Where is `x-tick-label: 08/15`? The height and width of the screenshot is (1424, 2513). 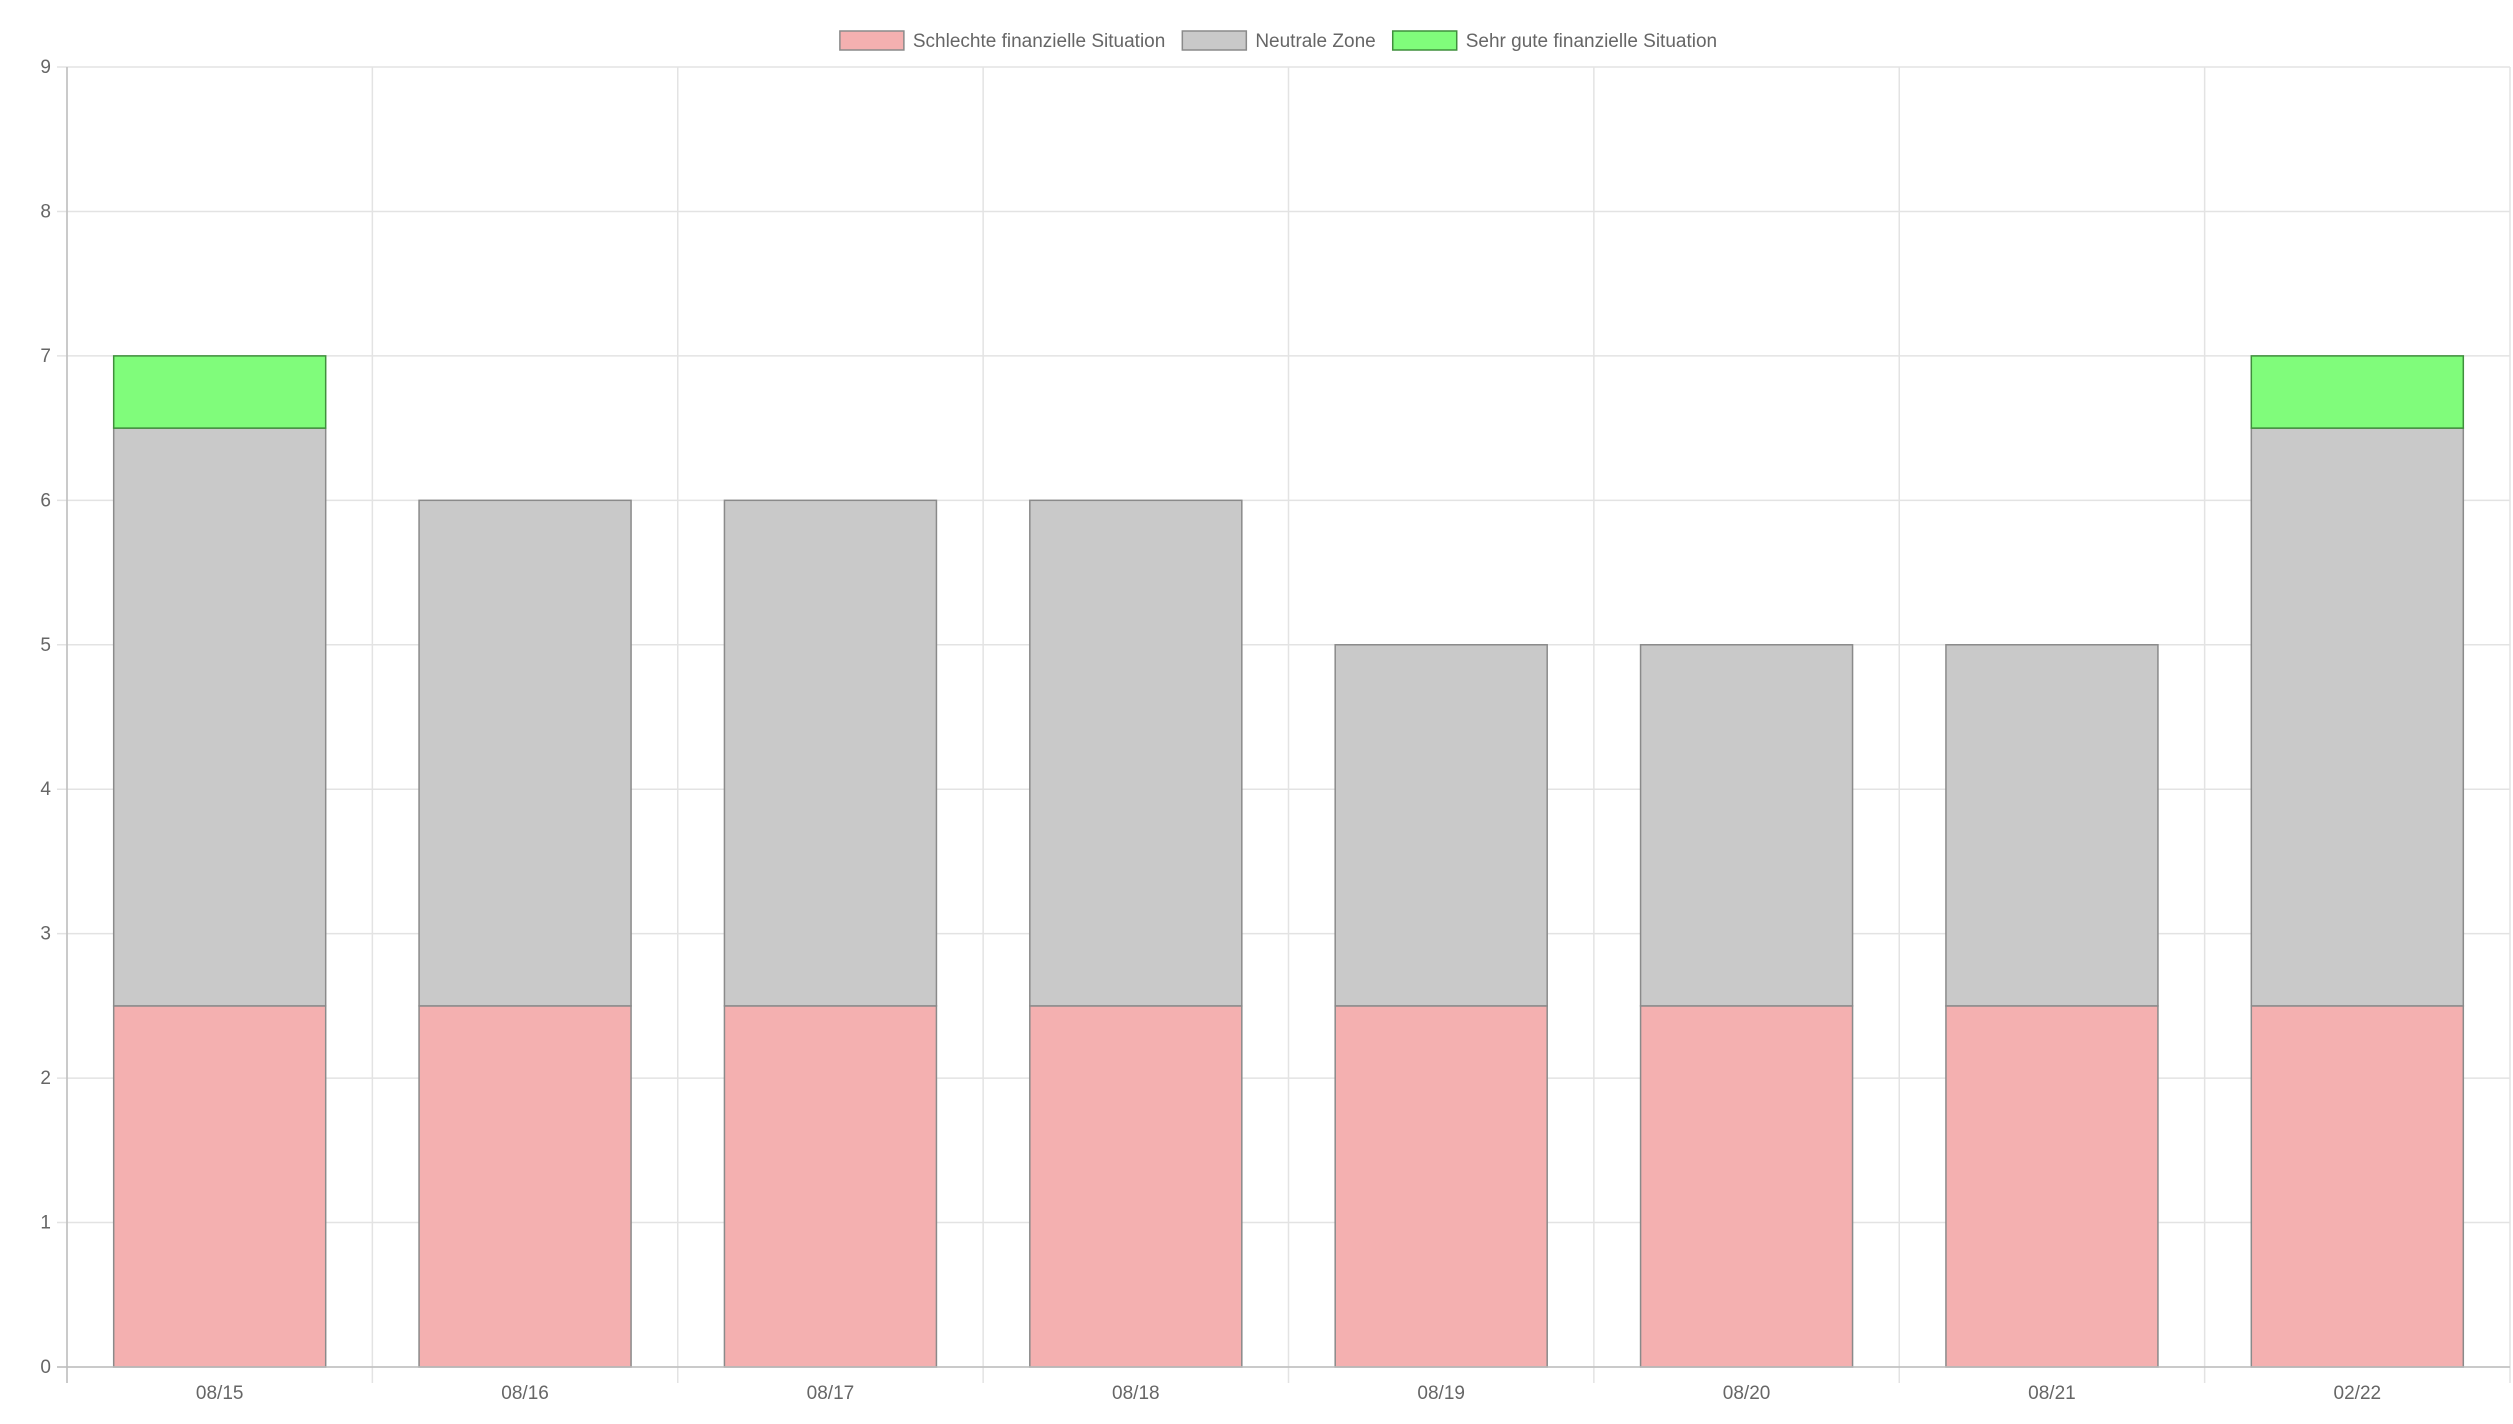 x-tick-label: 08/15 is located at coordinates (220, 1393).